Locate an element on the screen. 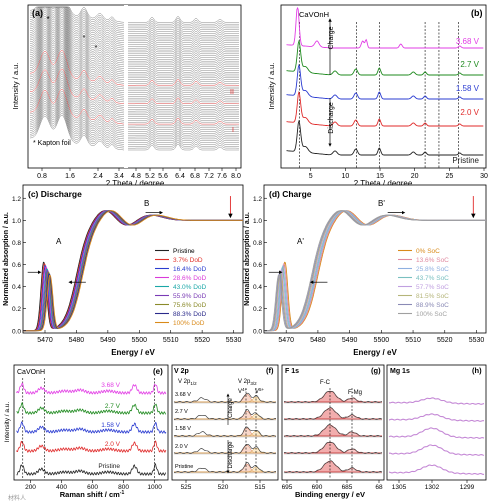  panel-d-frame is located at coordinates (375, 259).